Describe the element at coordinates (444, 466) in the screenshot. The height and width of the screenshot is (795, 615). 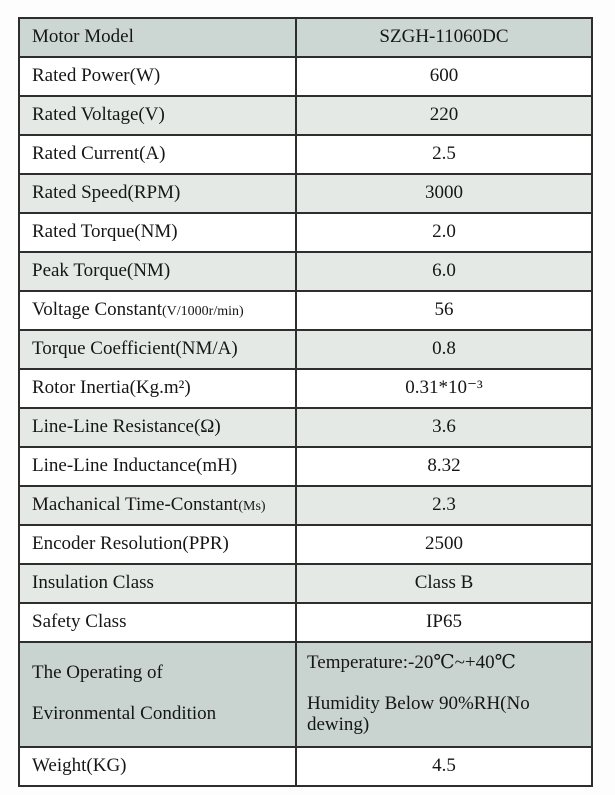
I see `spec-value-cell: 8.32` at that location.